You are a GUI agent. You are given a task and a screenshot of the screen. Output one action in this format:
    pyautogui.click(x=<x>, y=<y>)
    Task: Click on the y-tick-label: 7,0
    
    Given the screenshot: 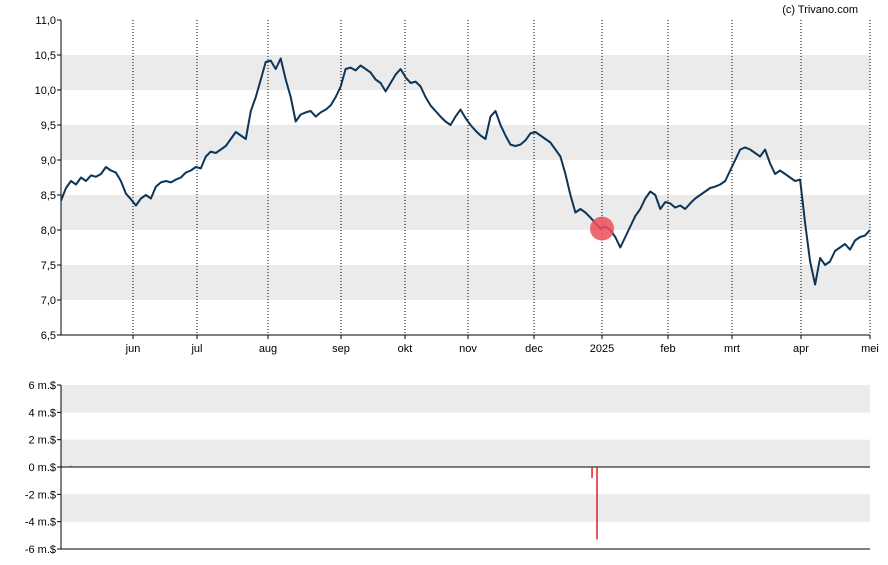 What is the action you would take?
    pyautogui.click(x=48, y=301)
    